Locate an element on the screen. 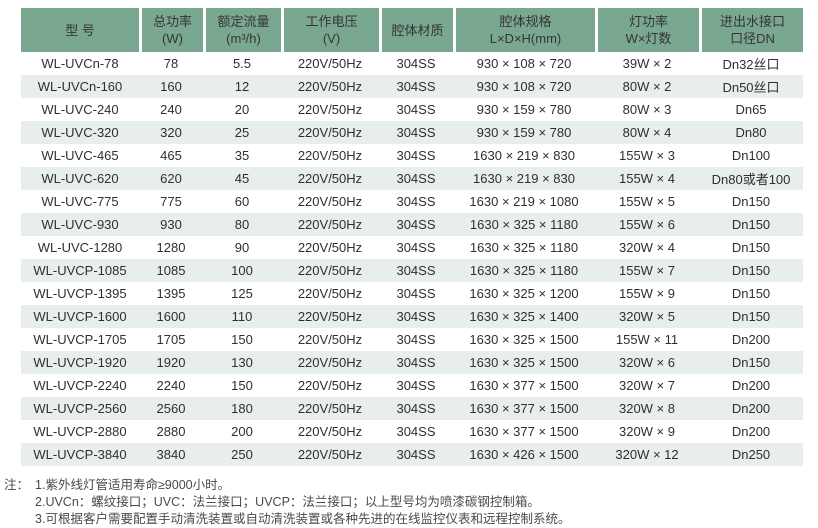  table-cell: 20 is located at coordinates (242, 109).